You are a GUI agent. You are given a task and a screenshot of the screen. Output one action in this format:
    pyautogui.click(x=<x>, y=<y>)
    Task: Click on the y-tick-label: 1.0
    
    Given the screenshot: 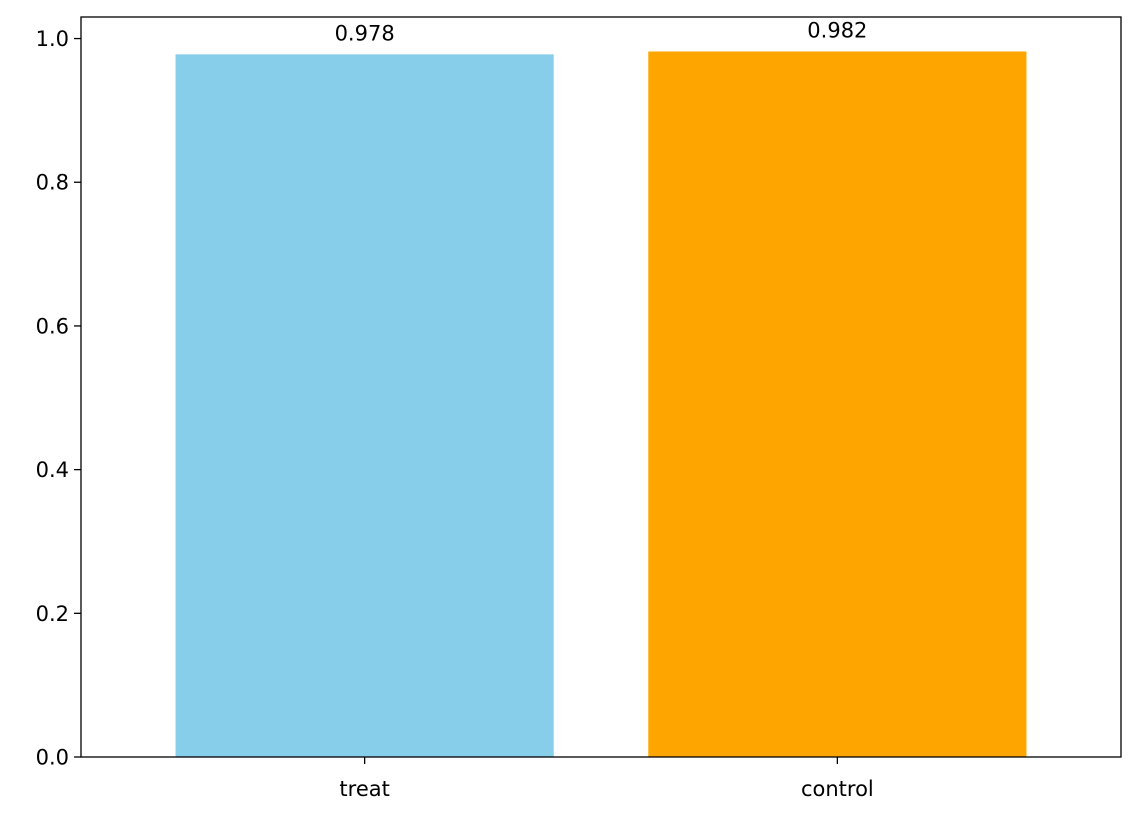 What is the action you would take?
    pyautogui.click(x=52, y=39)
    